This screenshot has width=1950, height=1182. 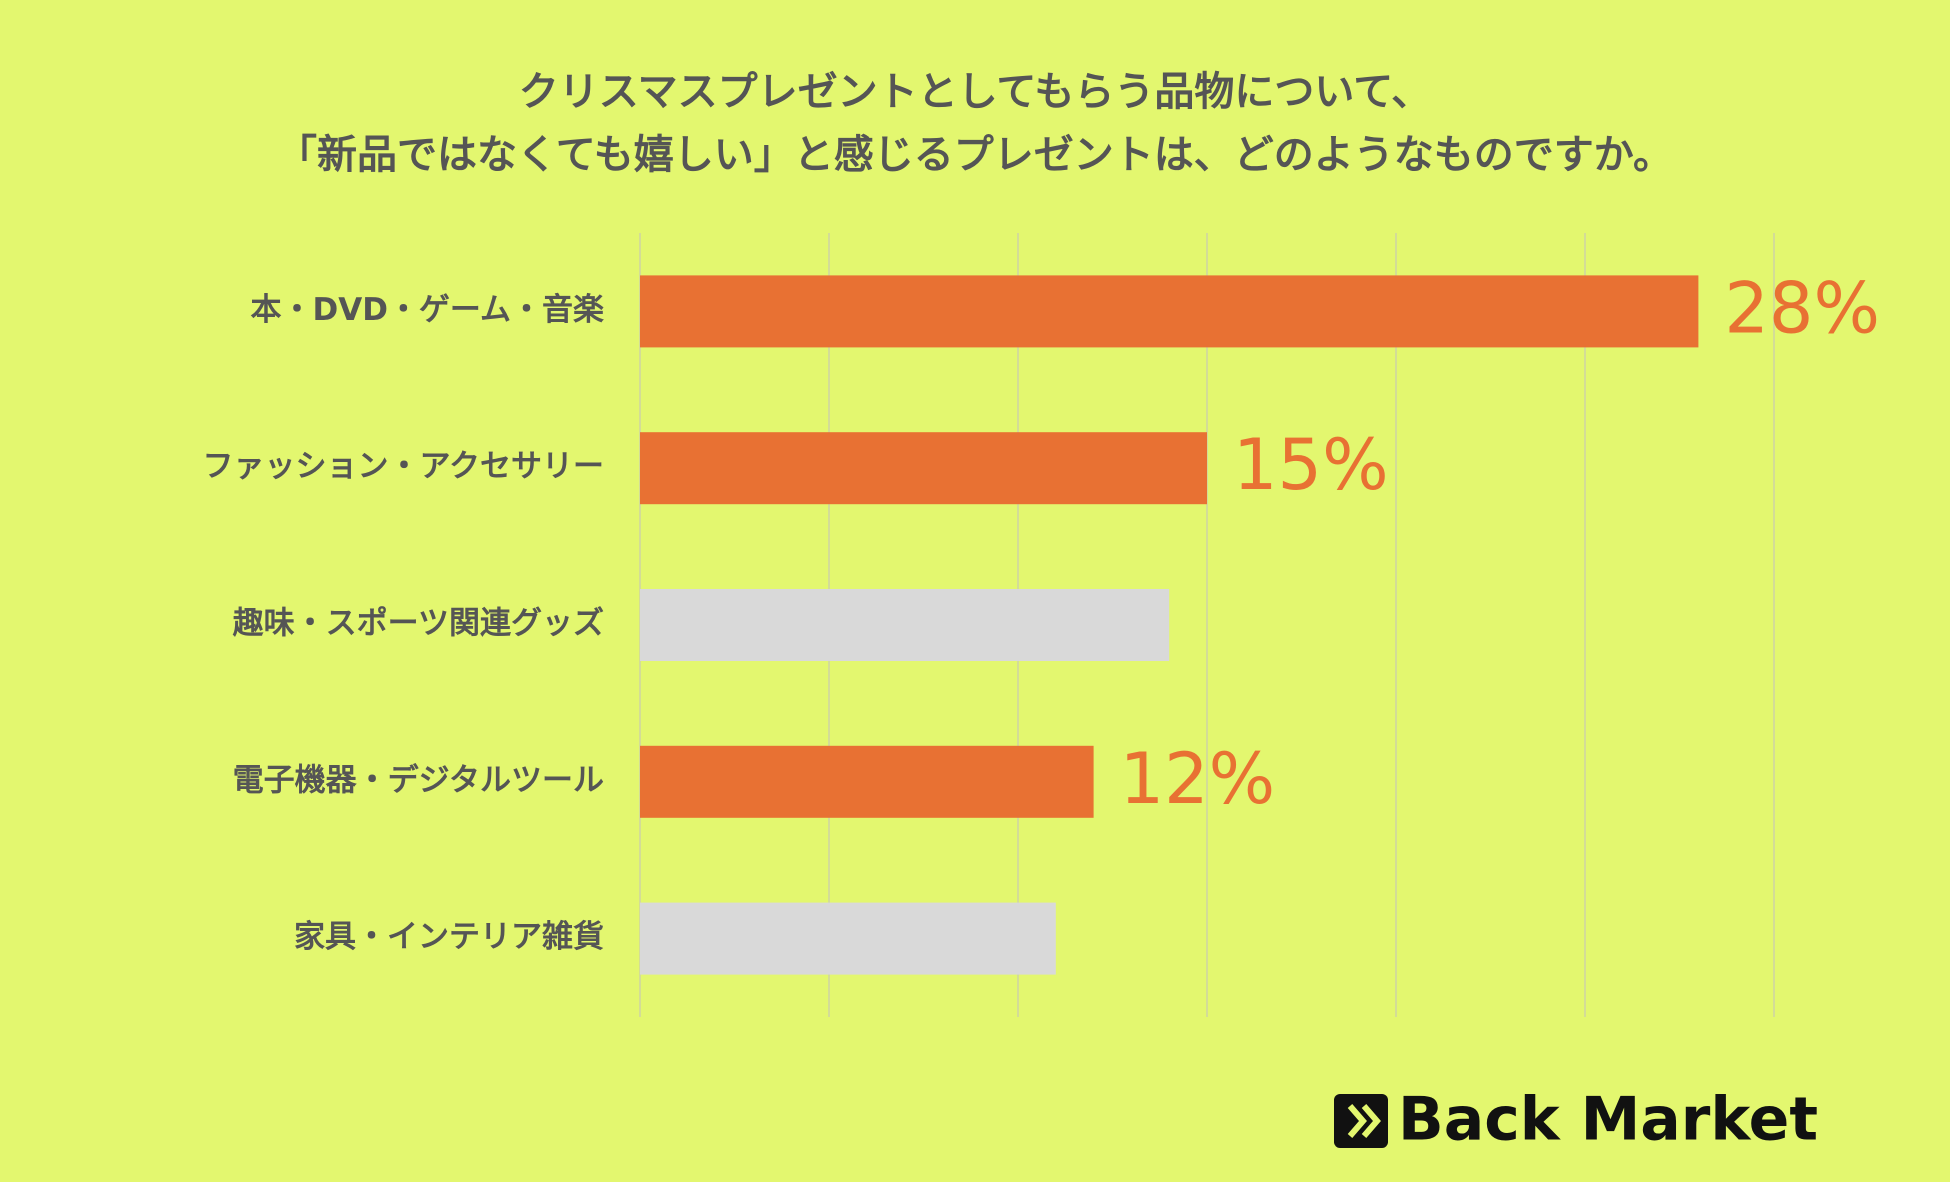 What do you see at coordinates (403, 467) in the screenshot?
I see `y-tick-label: ファッション・アクセサリー` at bounding box center [403, 467].